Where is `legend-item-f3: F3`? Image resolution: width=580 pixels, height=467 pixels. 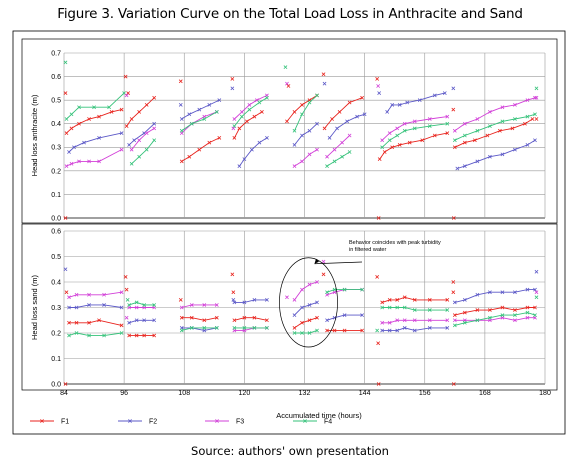
legend-item-f3: F3 is located at coordinates (224, 422).